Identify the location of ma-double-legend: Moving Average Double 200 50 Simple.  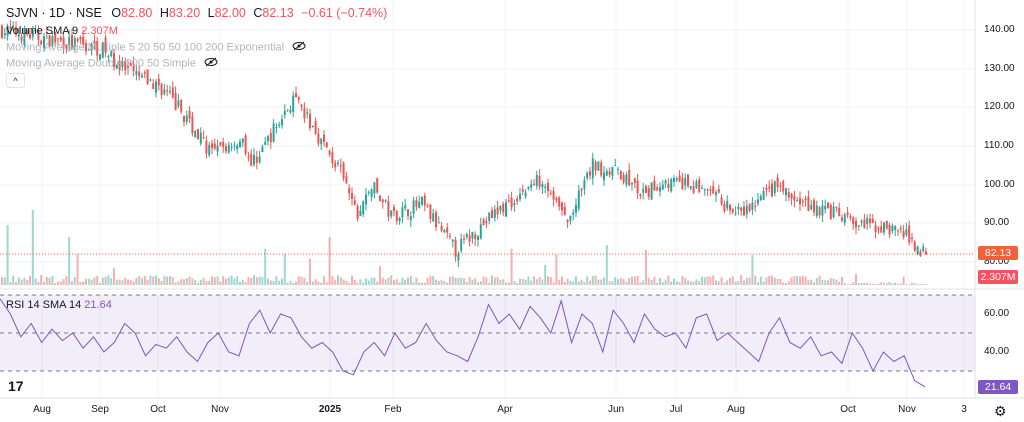
(112, 63).